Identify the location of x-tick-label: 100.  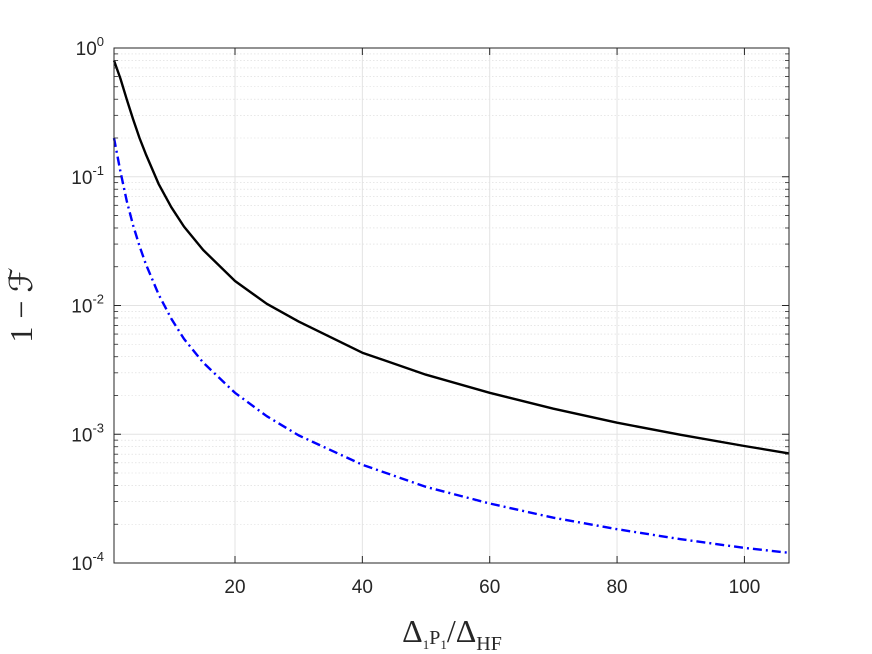
(745, 587).